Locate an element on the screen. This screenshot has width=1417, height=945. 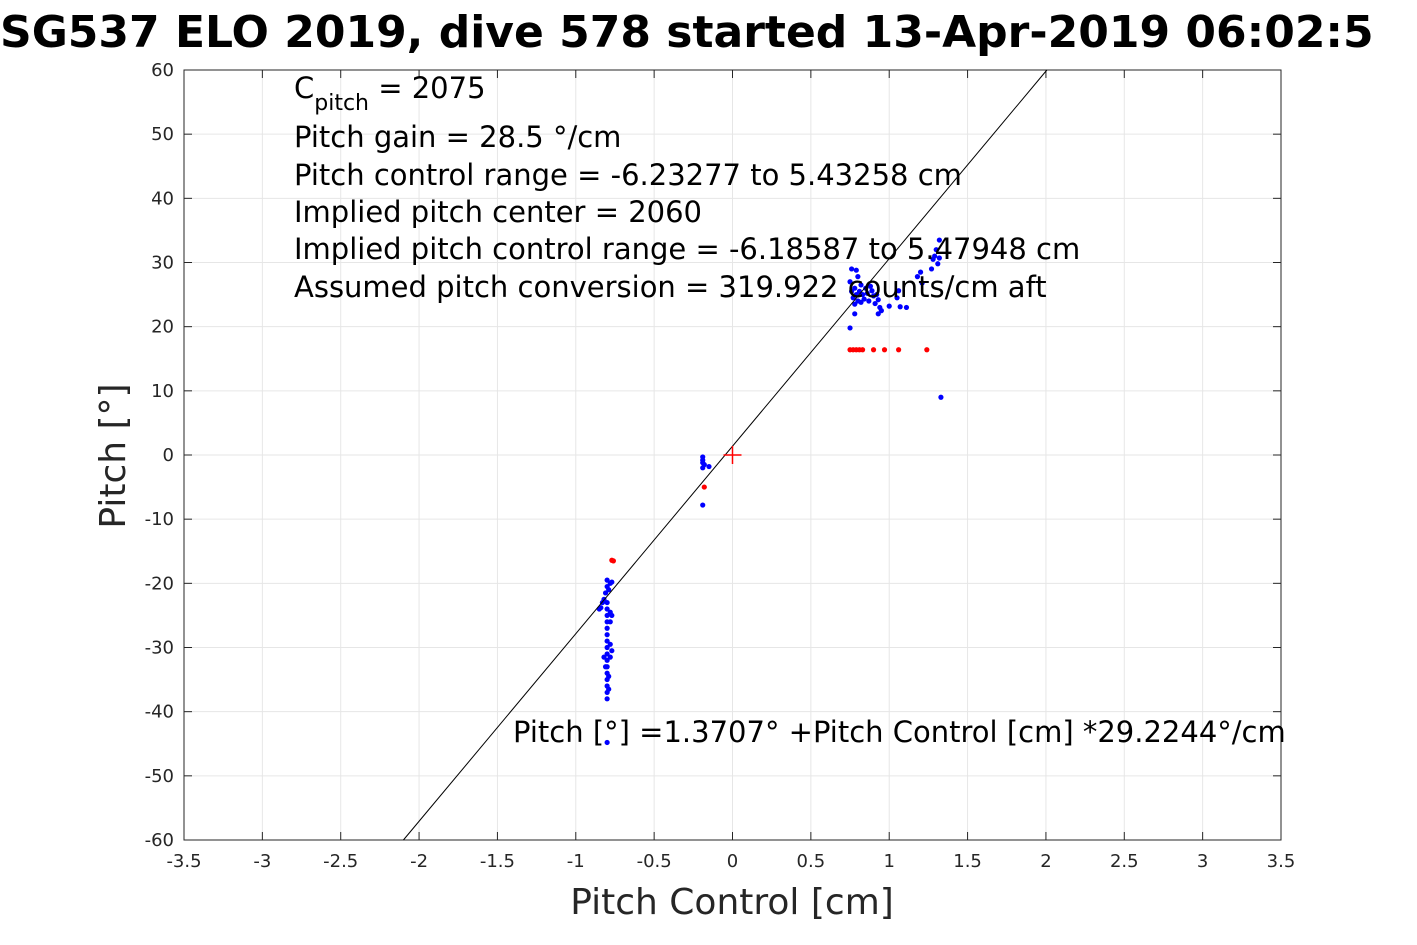
y-tick-label: -50 is located at coordinates (159, 776).